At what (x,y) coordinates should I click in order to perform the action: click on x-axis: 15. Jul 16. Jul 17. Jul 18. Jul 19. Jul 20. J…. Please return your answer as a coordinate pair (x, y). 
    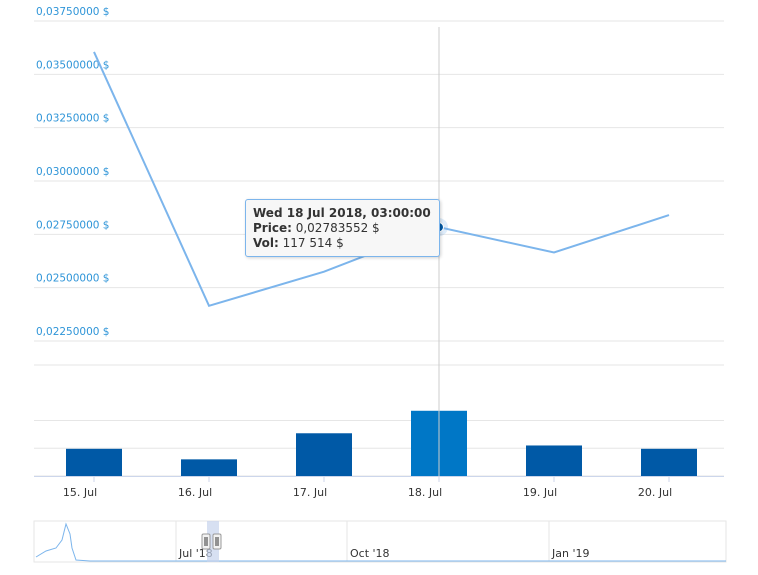
    Looking at the image, I should click on (379, 487).